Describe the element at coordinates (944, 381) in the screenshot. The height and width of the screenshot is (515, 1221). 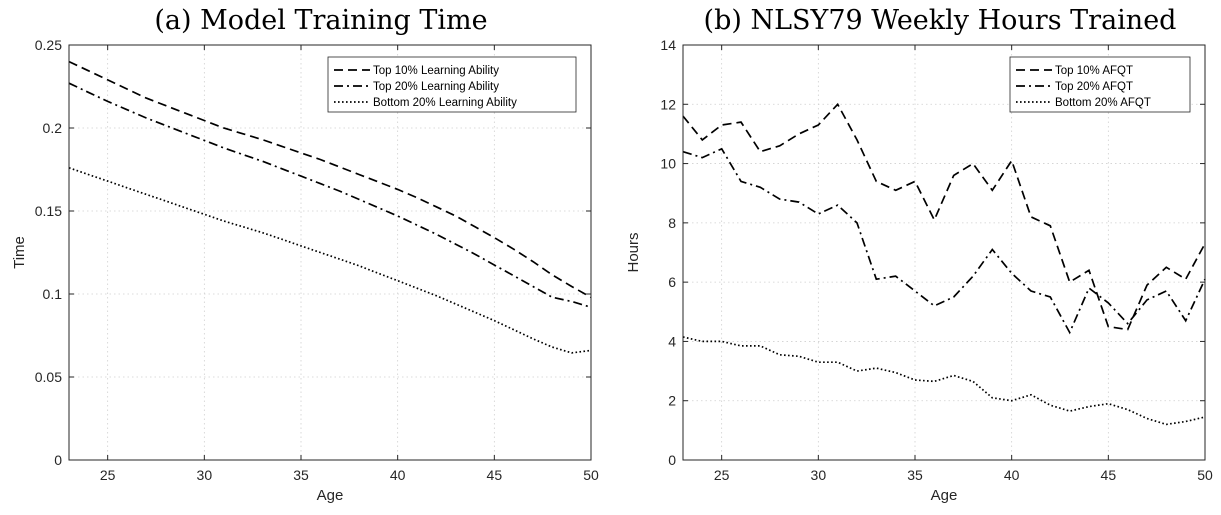
I see `series-line-dotted` at that location.